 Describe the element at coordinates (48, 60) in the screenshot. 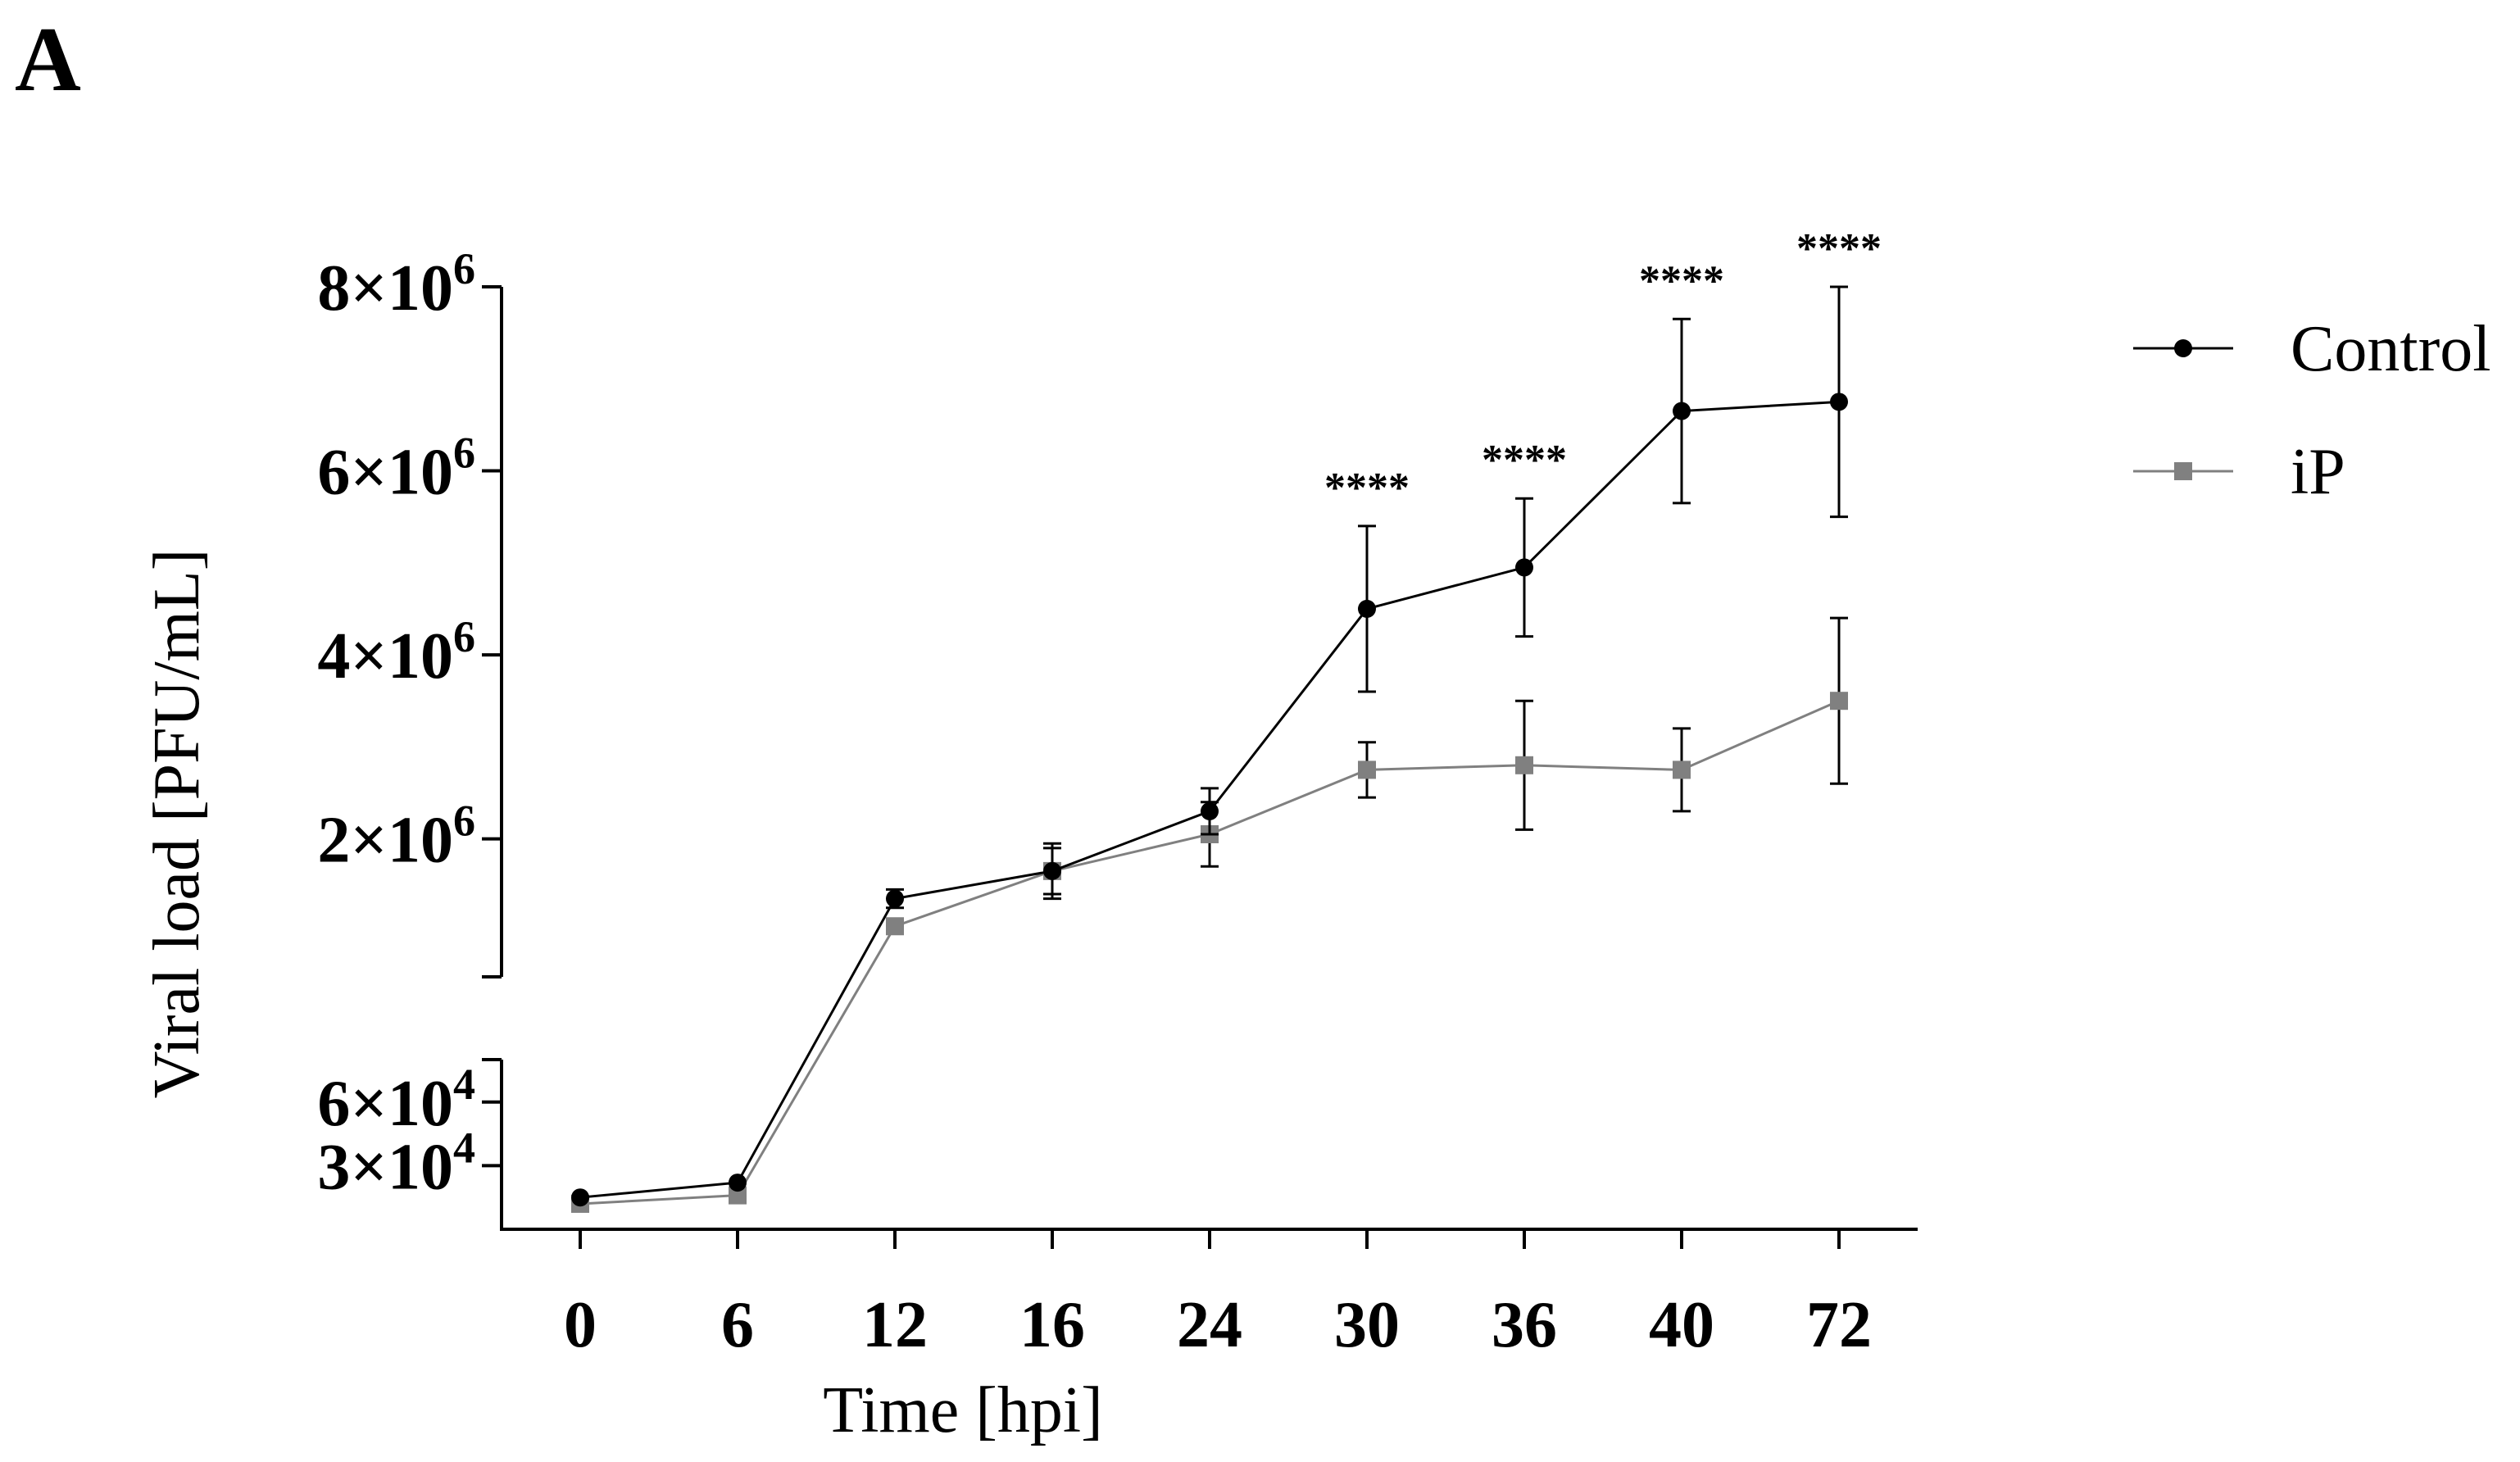

I see `panel-label: A` at that location.